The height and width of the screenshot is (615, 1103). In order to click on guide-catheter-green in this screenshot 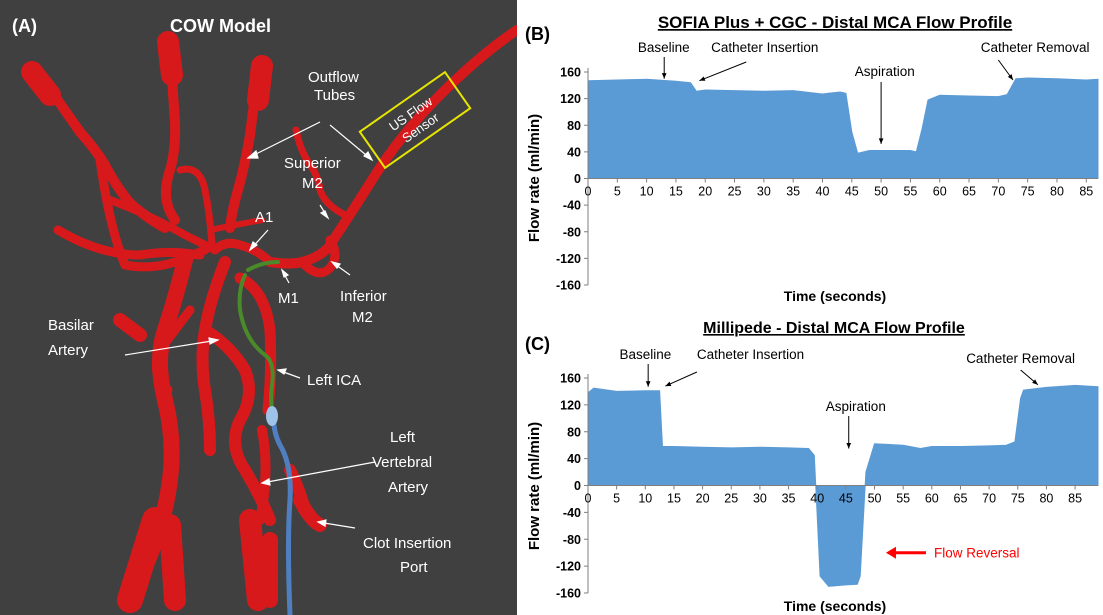, I will do `click(258, 336)`.